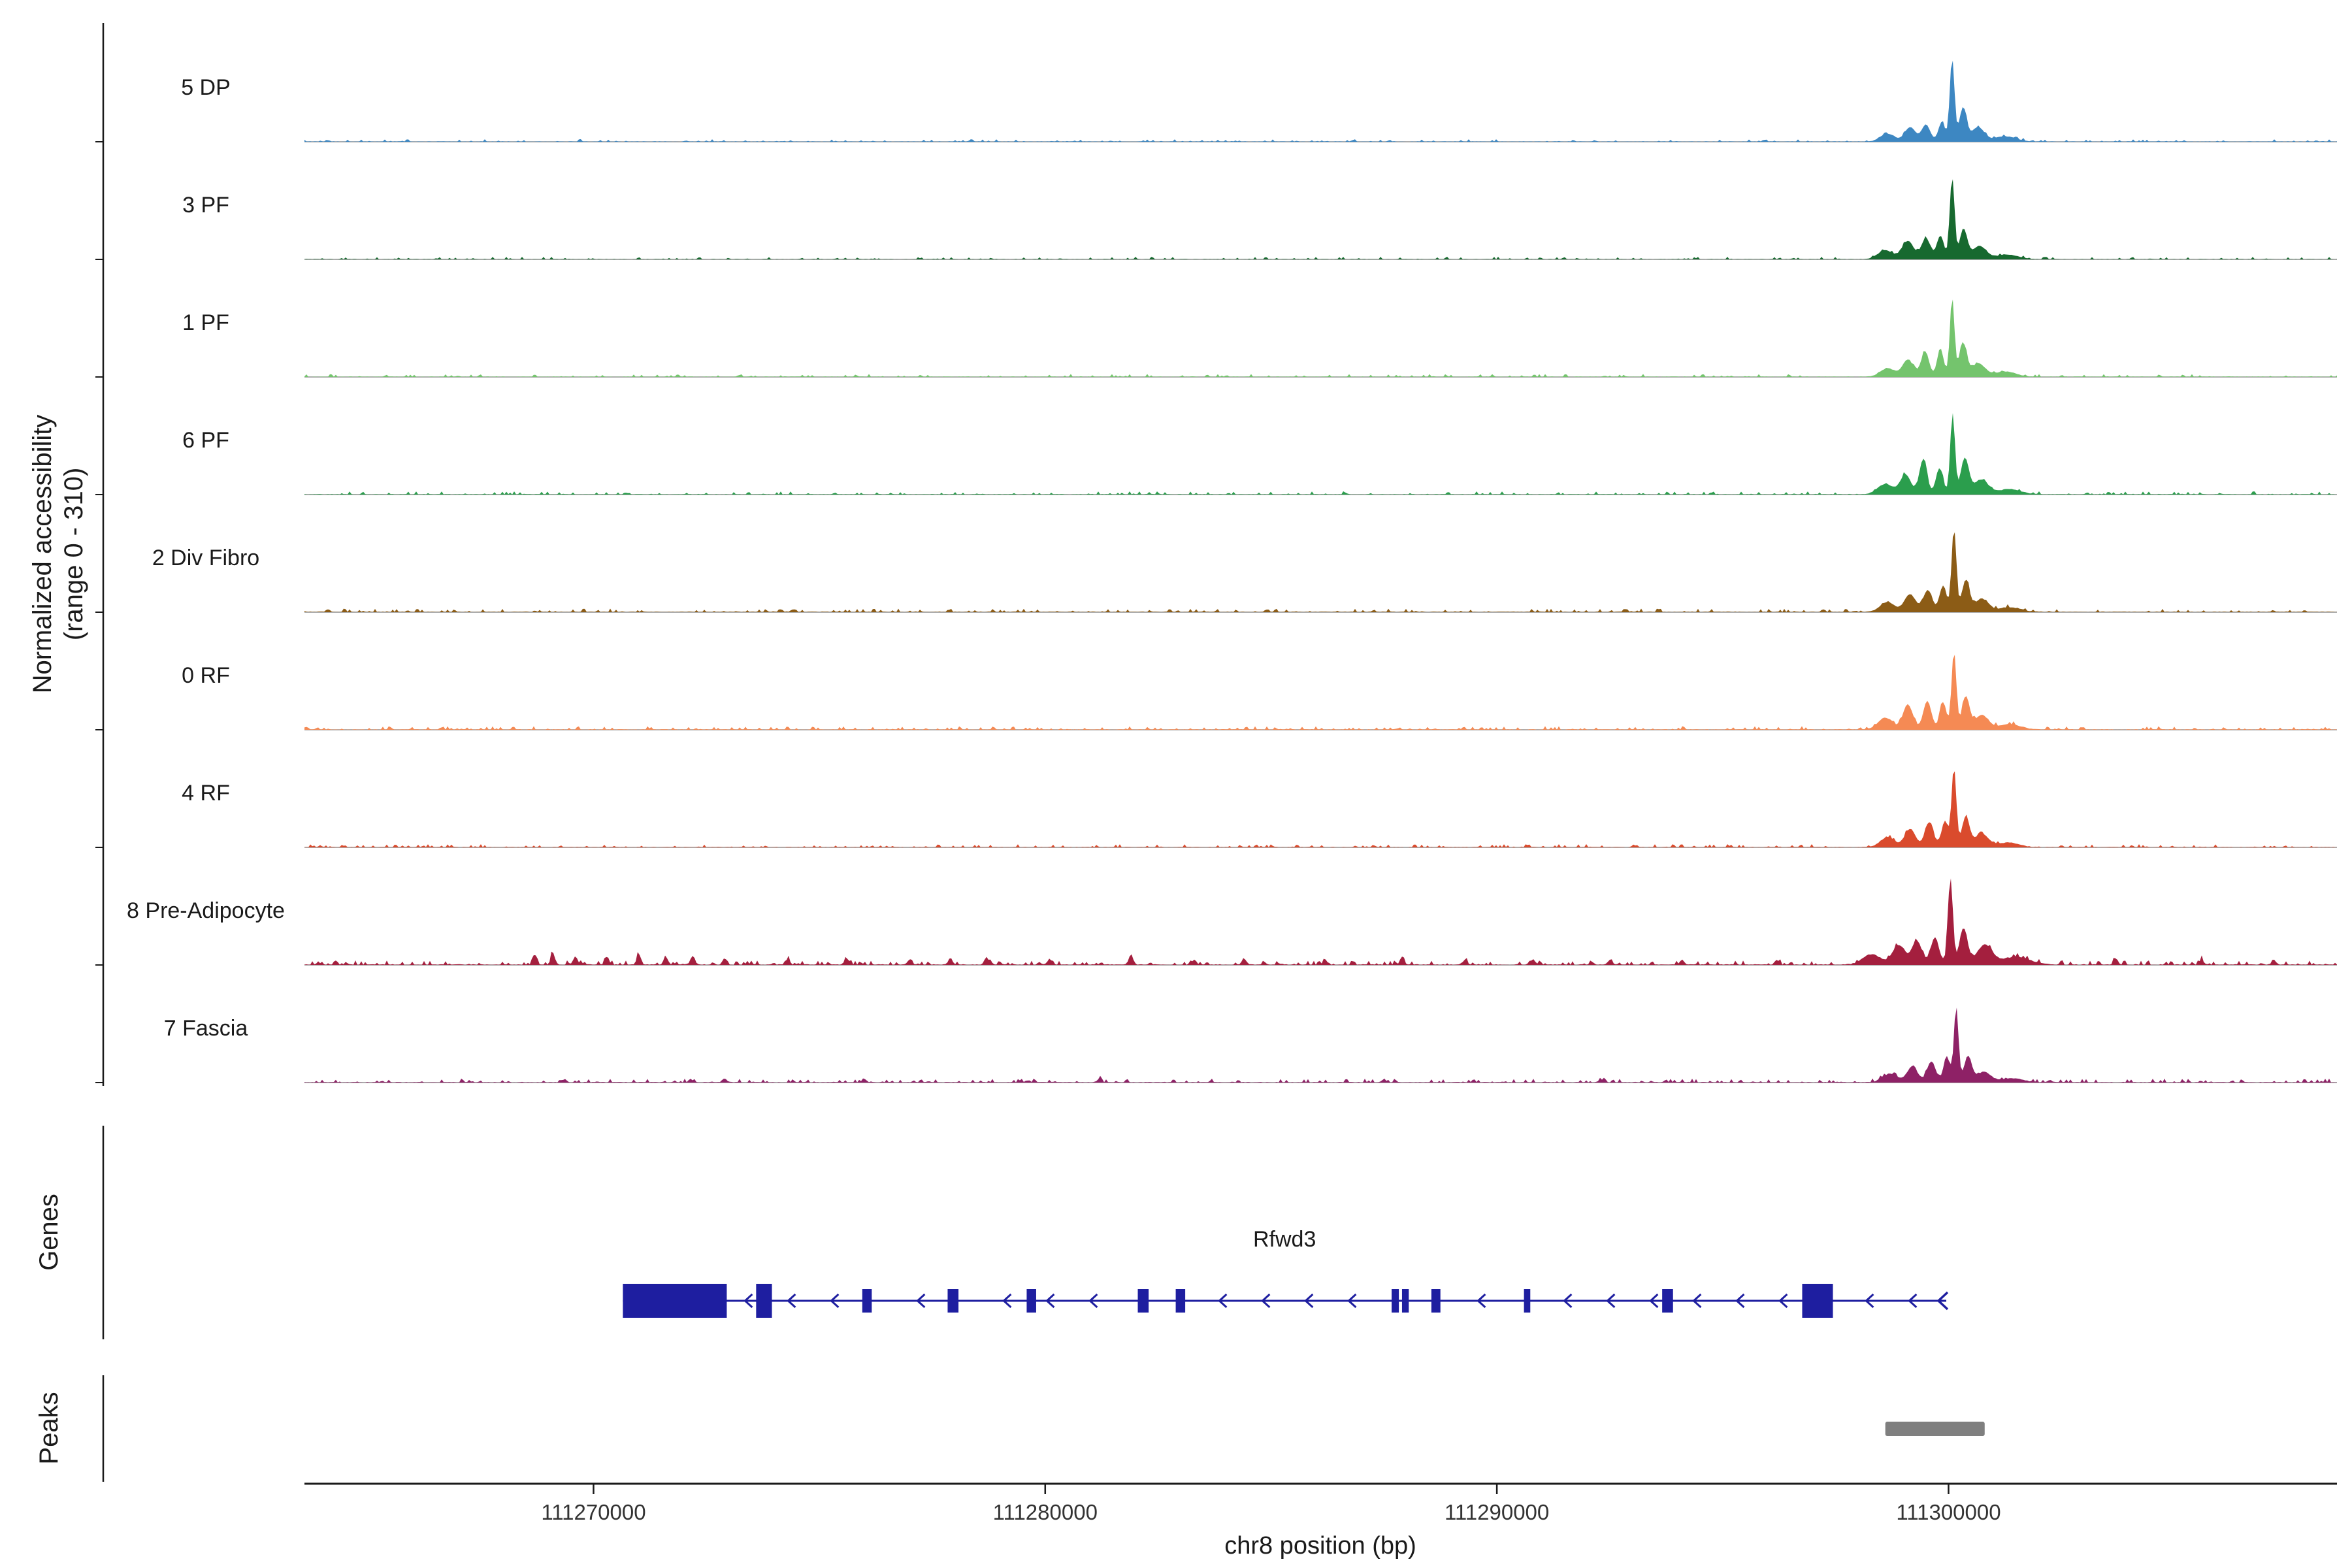 The height and width of the screenshot is (1568, 2352). I want to click on accessibility-track-7: 8 Pre-Adipocyte, so click(1216, 922).